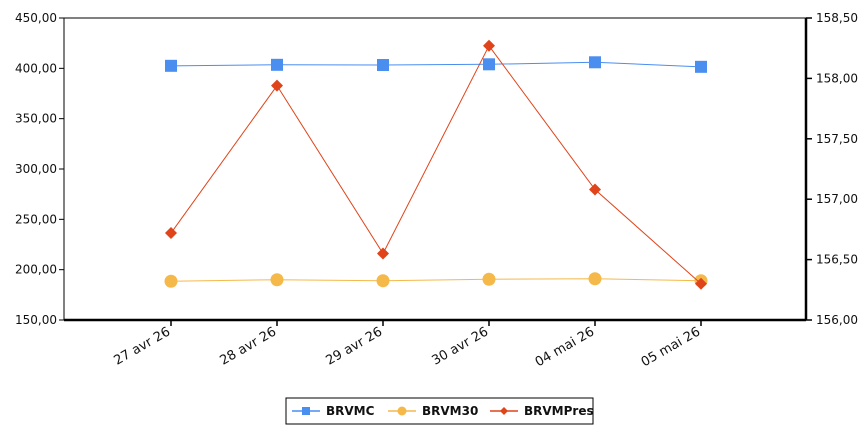  Describe the element at coordinates (36, 169) in the screenshot. I see `left-tick-label: 300,00` at that location.